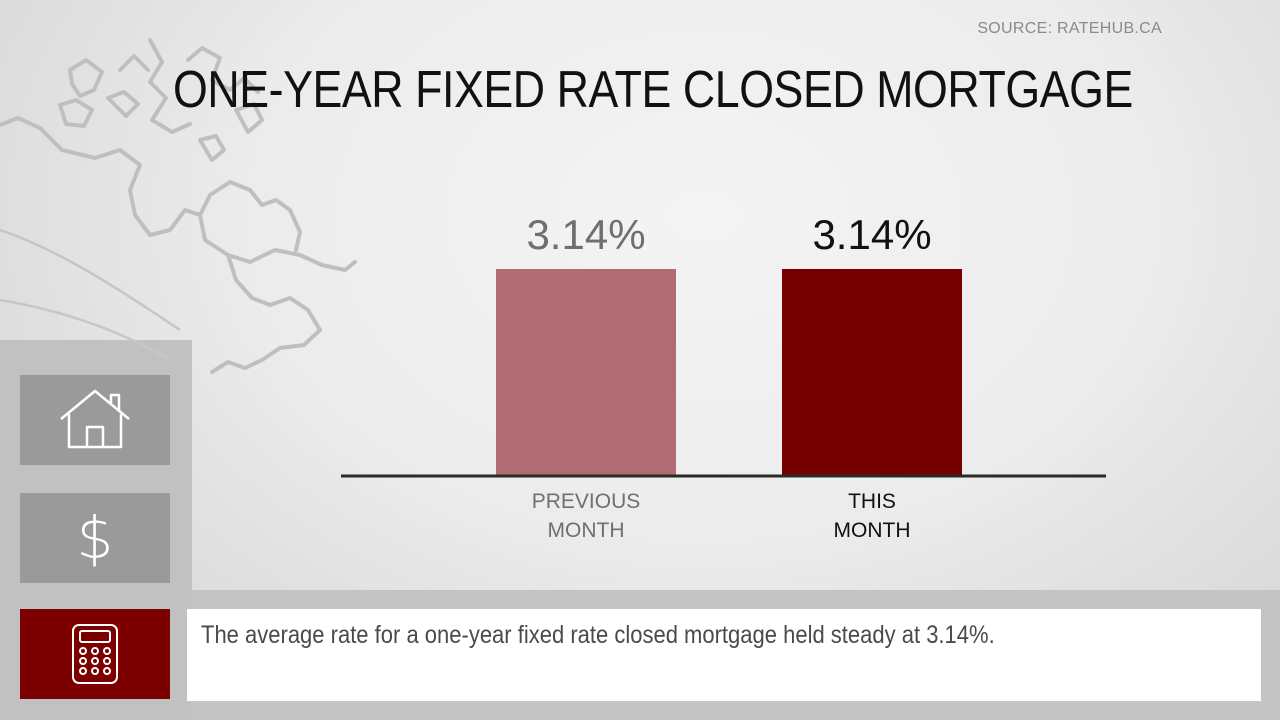 Image resolution: width=1280 pixels, height=720 pixels. What do you see at coordinates (871, 234) in the screenshot?
I see `value-label-this-month: 3.14%` at bounding box center [871, 234].